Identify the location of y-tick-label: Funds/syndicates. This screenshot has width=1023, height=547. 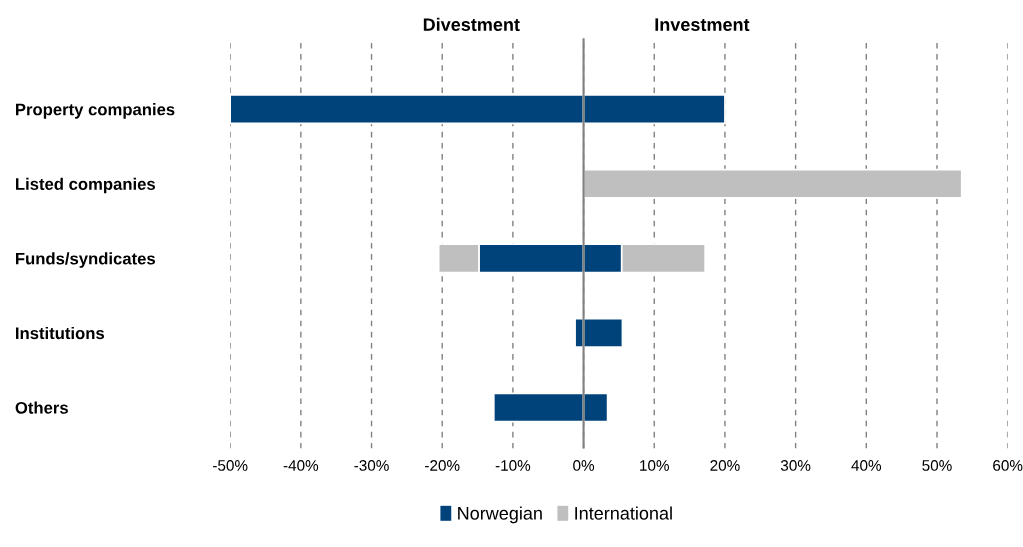
(85, 260).